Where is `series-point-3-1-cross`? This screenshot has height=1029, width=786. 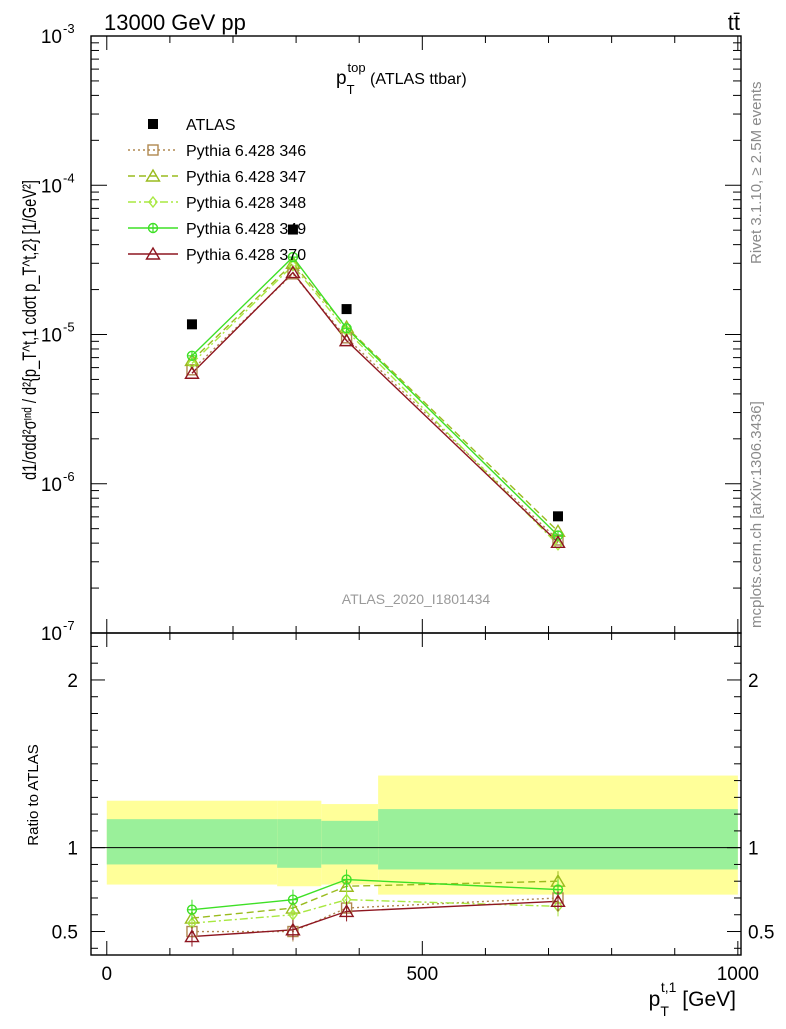
series-point-3-1-cross is located at coordinates (293, 257).